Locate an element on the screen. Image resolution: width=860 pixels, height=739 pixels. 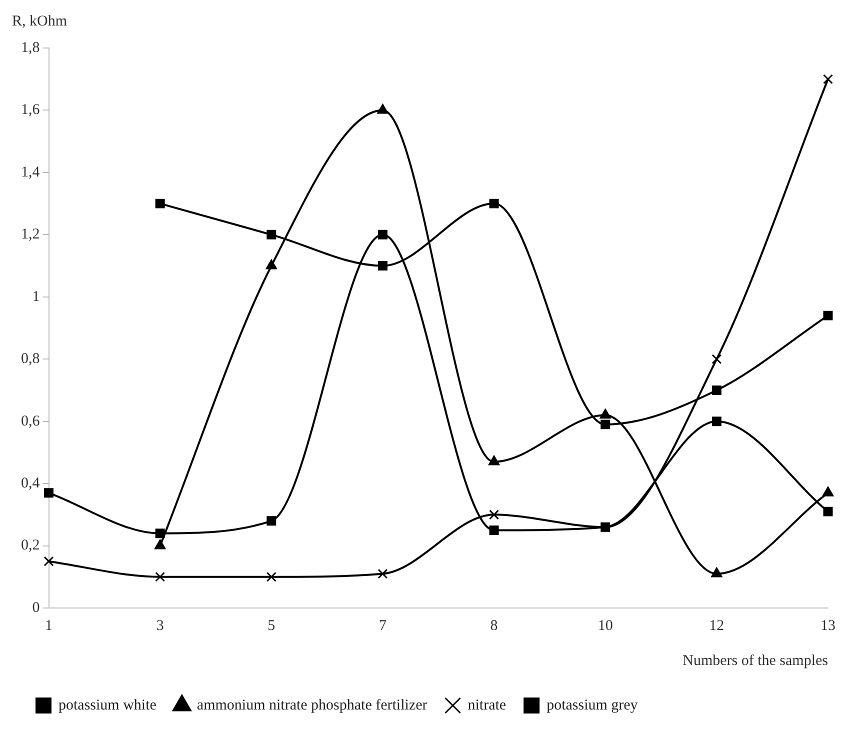
x-axis-title: Numbers of the samples is located at coordinates (755, 660).